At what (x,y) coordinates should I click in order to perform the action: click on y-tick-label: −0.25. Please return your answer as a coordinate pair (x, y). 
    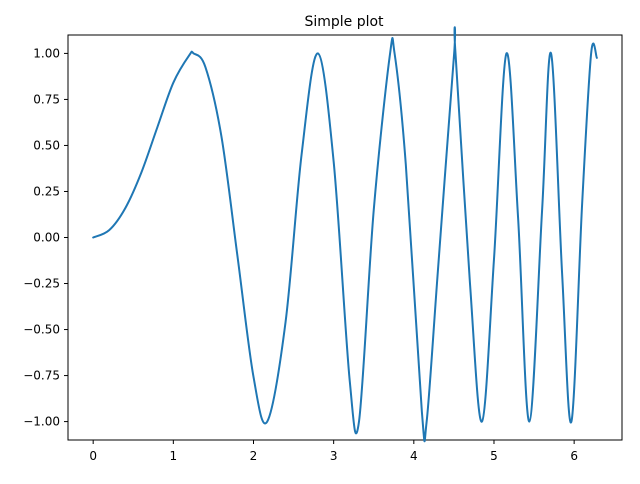
    Looking at the image, I should click on (41, 284).